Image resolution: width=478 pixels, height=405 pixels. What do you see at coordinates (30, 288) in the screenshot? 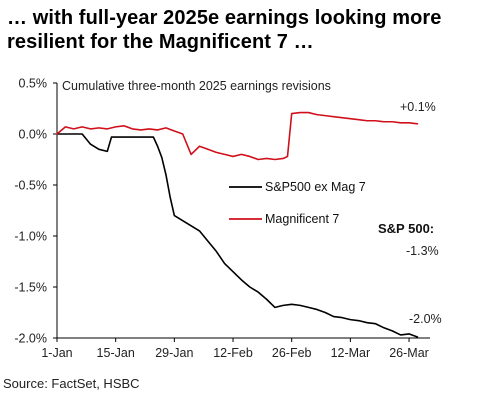
I see `y-tick-label: -1.5%` at bounding box center [30, 288].